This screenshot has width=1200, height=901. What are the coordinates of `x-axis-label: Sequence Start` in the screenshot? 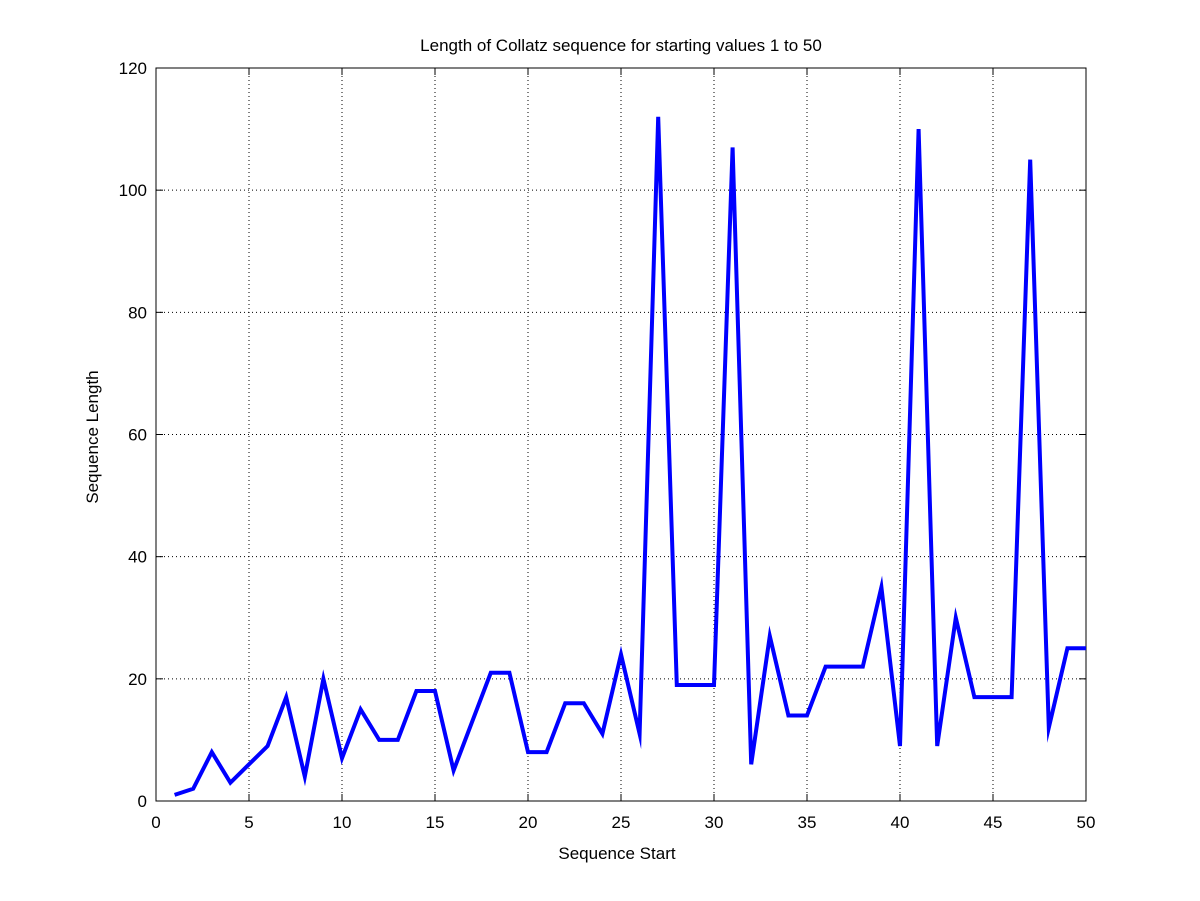 It's located at (616, 853).